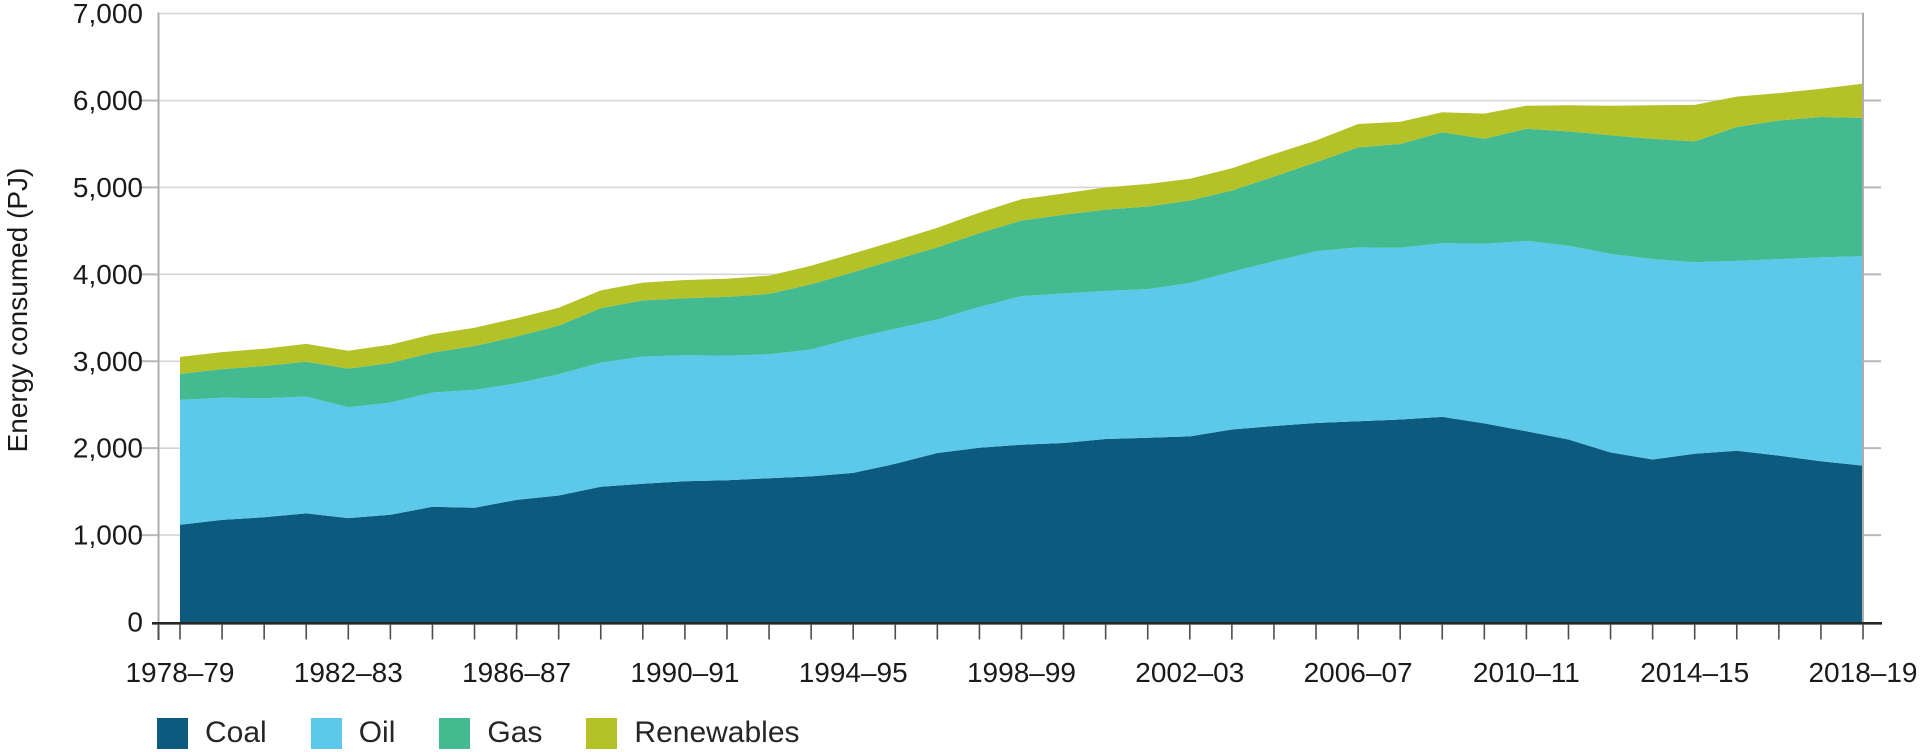 This screenshot has height=752, width=1920. Describe the element at coordinates (717, 732) in the screenshot. I see `legend-label: Renewables` at that location.